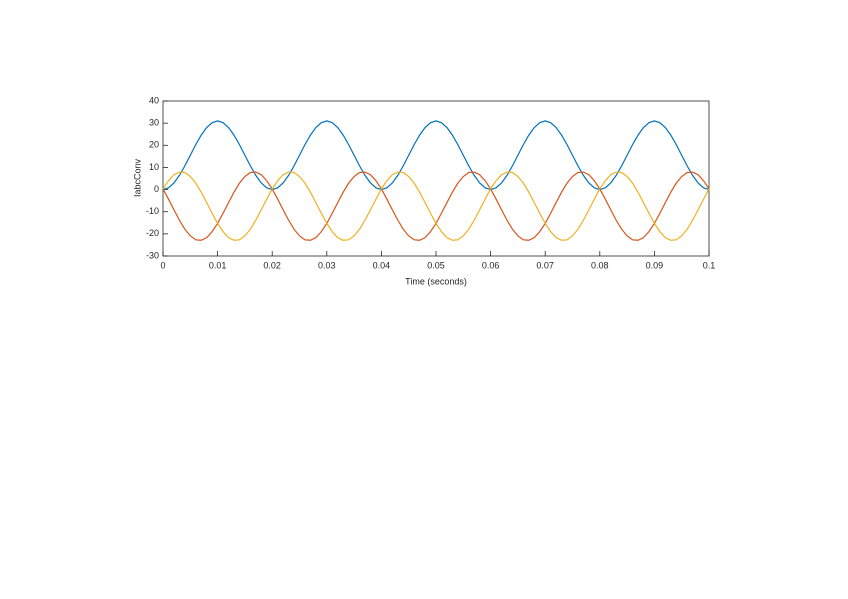 This screenshot has width=848, height=599. I want to click on y-tick-label: 10, so click(154, 167).